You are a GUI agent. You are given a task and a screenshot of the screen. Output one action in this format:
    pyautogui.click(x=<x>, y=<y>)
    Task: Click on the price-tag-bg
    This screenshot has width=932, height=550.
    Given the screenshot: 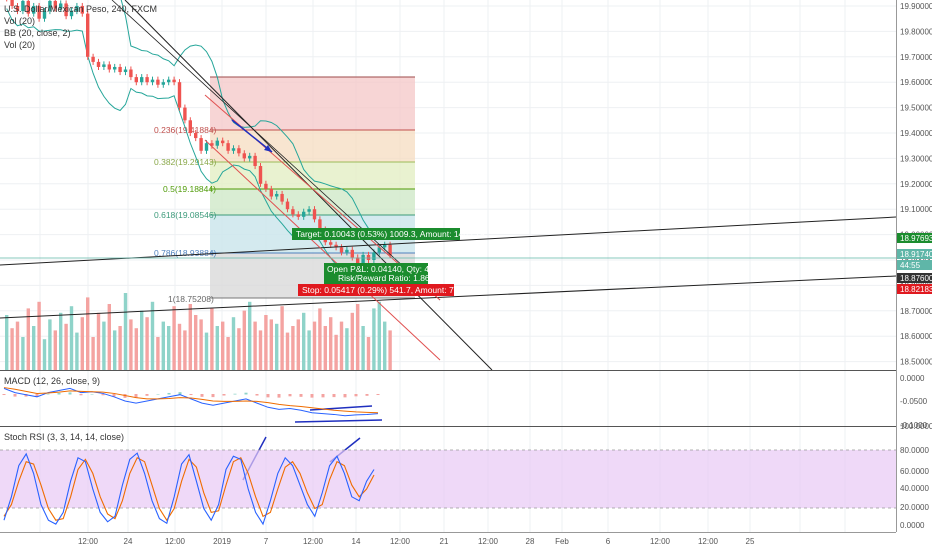 What is the action you would take?
    pyautogui.click(x=914, y=265)
    